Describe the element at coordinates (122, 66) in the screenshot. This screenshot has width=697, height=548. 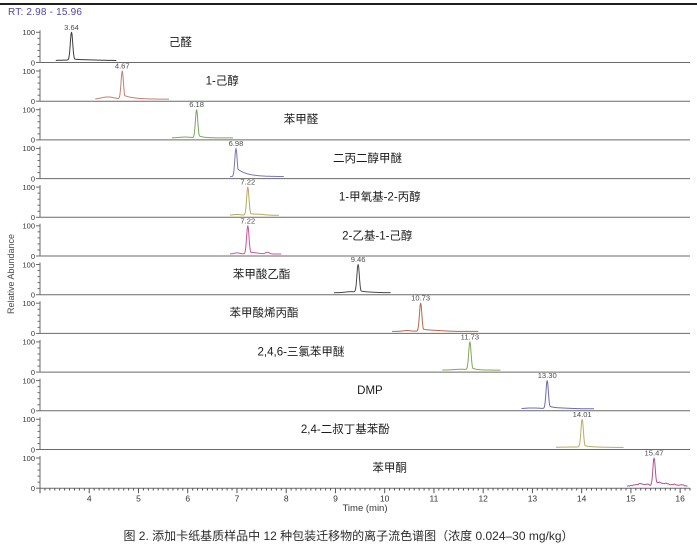
I see `peak-rt-label: 4.67` at that location.